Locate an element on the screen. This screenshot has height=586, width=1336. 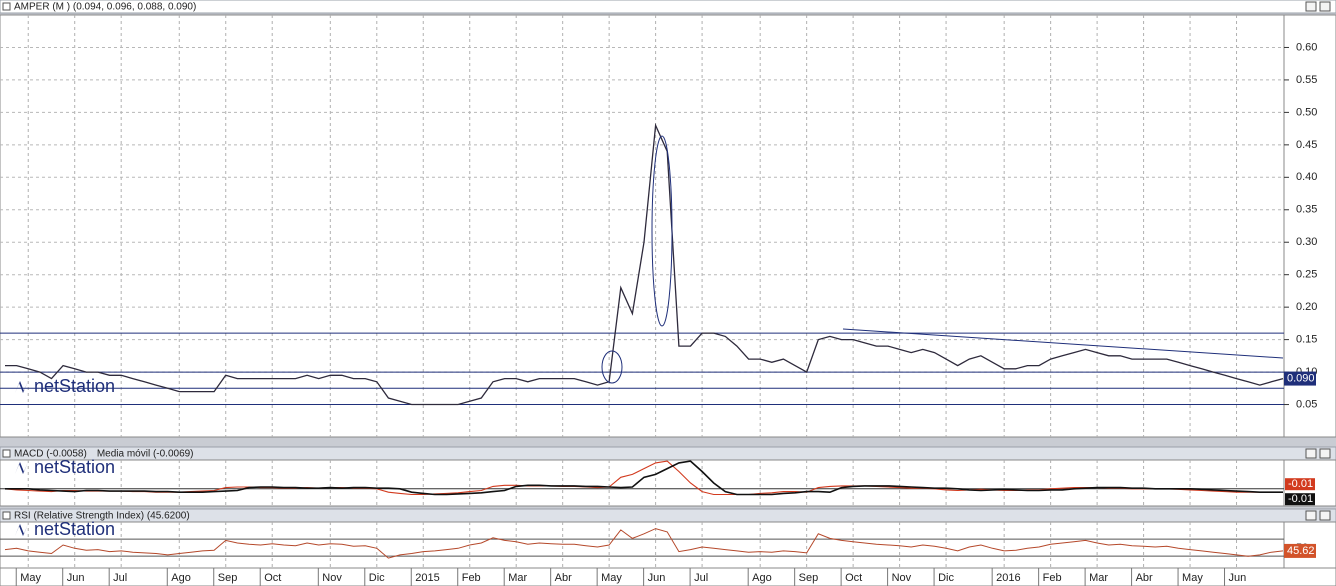
x-axis-area is located at coordinates (668, 576).